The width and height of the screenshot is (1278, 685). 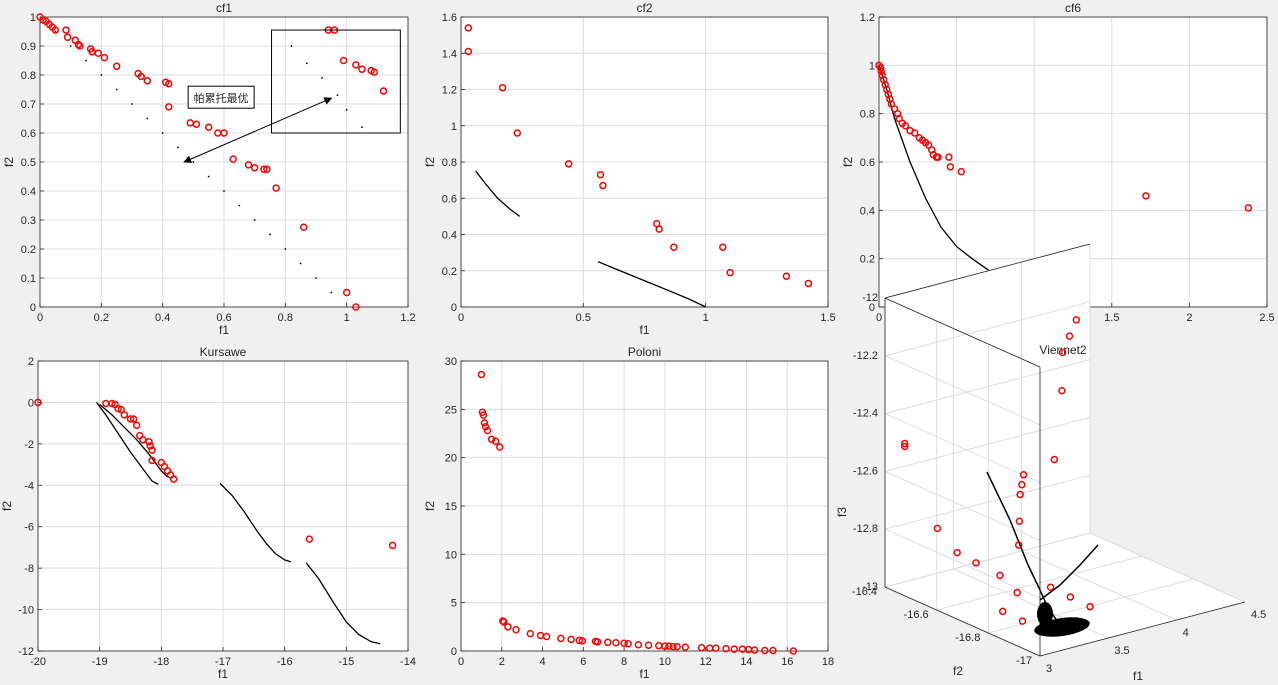 I want to click on x-tick-label: 18, so click(x=828, y=662).